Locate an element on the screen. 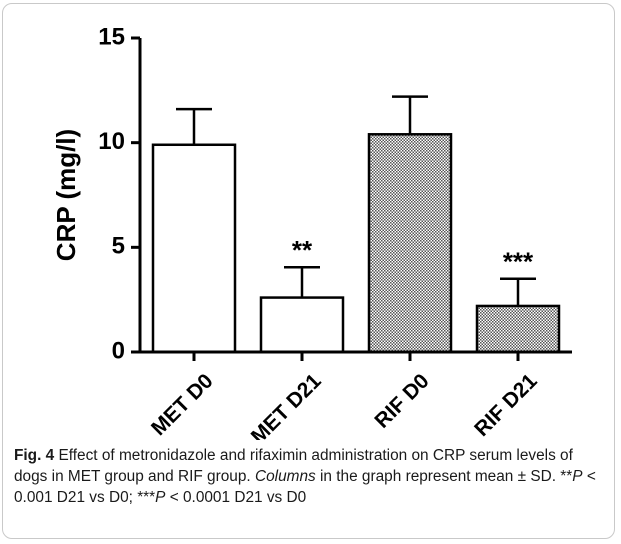  y-tick-label: 10 is located at coordinates (111, 141).